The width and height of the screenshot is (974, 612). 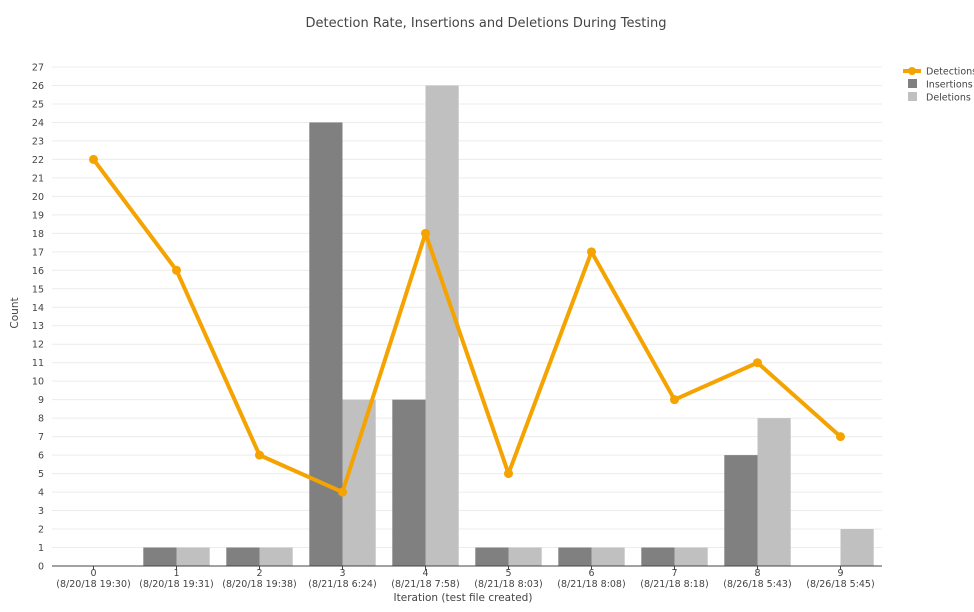 What do you see at coordinates (950, 72) in the screenshot?
I see `legend-label-detections: Detections` at bounding box center [950, 72].